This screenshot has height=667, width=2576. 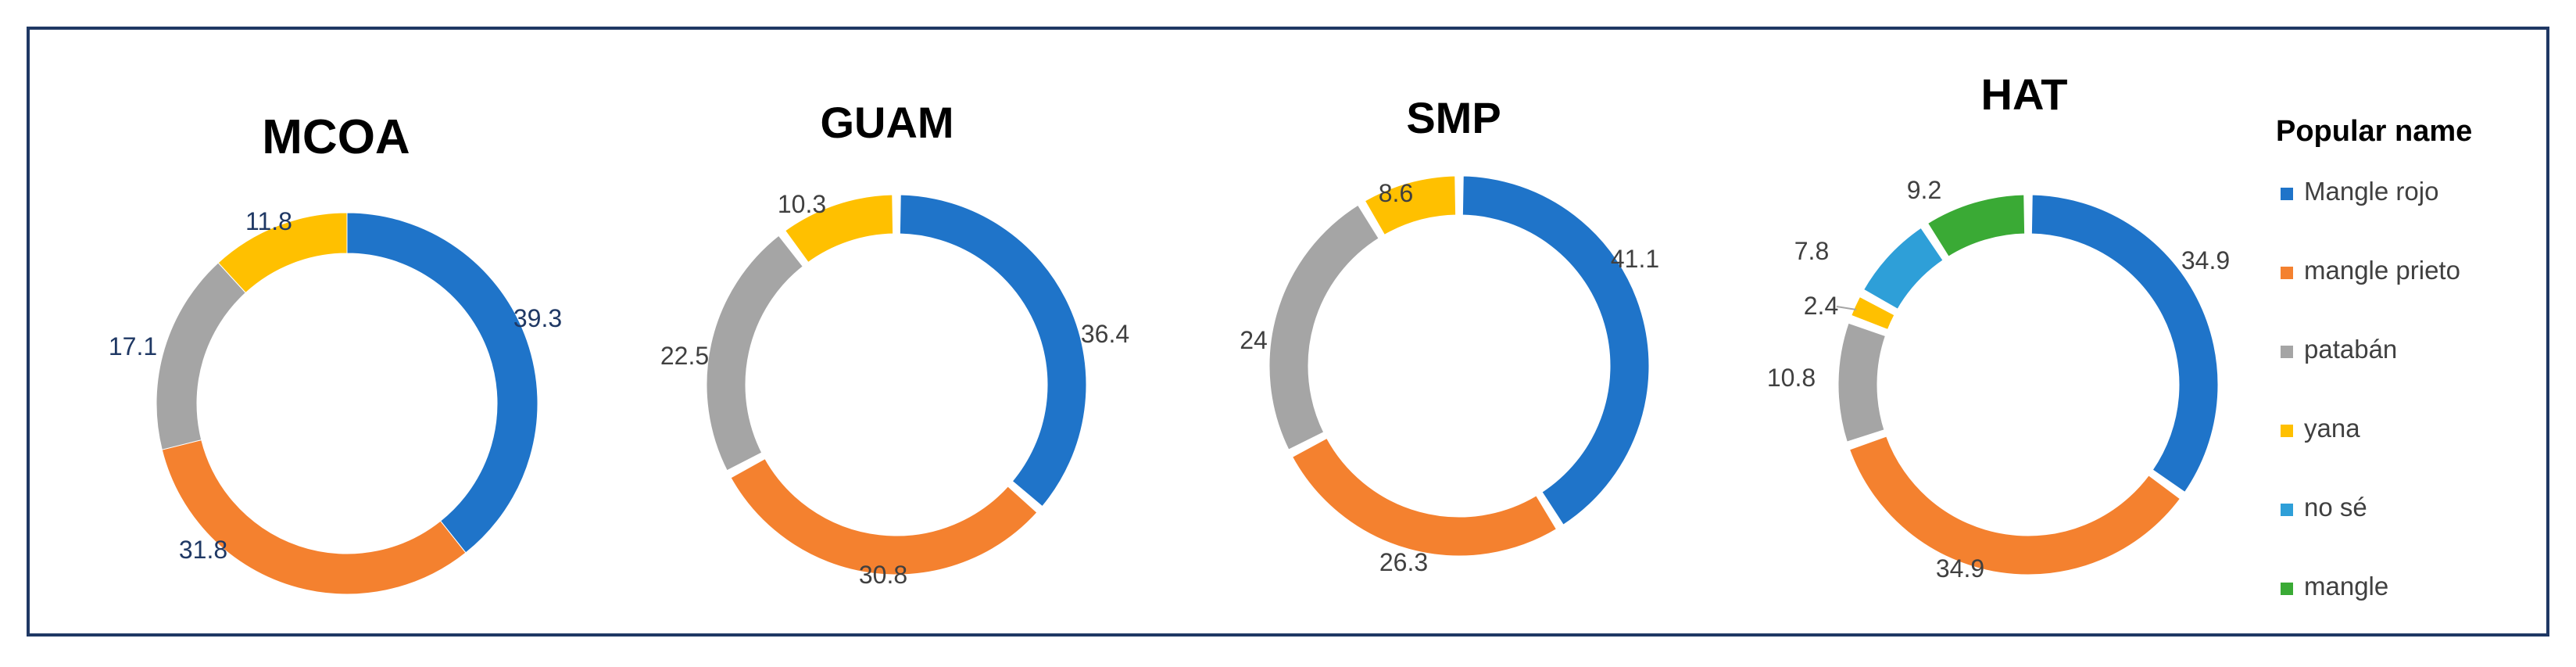 What do you see at coordinates (1396, 193) in the screenshot?
I see `data-label-smp-3: 8.6` at bounding box center [1396, 193].